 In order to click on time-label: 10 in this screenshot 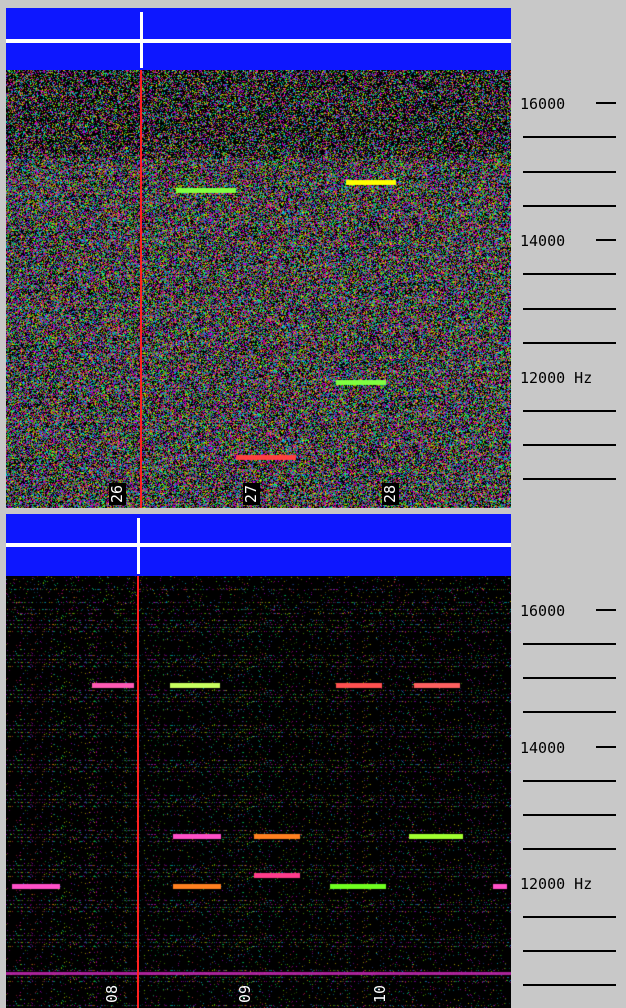, I will do `click(380, 993)`.